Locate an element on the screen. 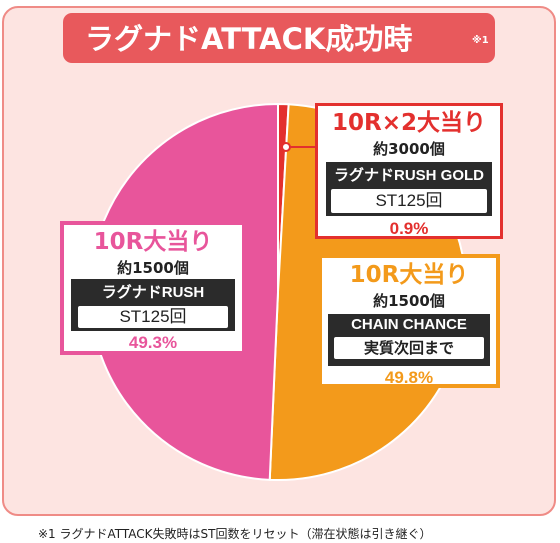 The height and width of the screenshot is (543, 560). label-rush-mode: ラグナドRUSH is located at coordinates (153, 292).